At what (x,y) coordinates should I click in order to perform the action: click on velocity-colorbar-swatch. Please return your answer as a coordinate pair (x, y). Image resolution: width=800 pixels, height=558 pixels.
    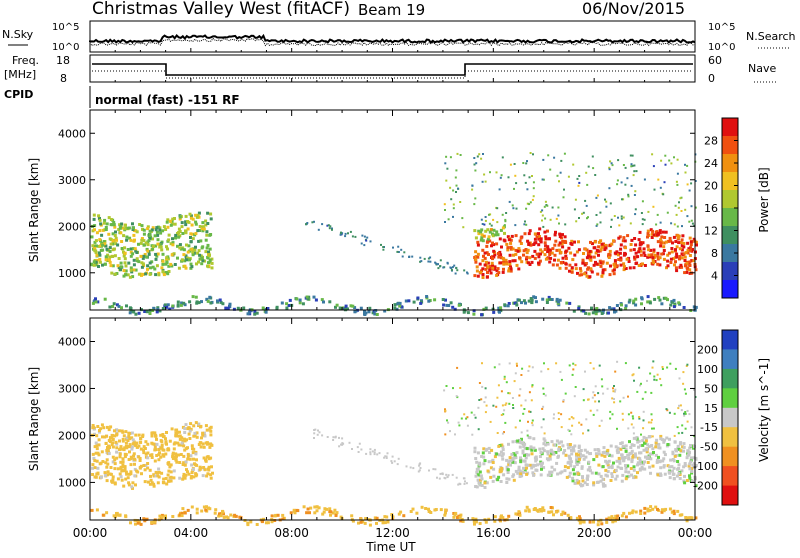
    Looking at the image, I should click on (730, 378).